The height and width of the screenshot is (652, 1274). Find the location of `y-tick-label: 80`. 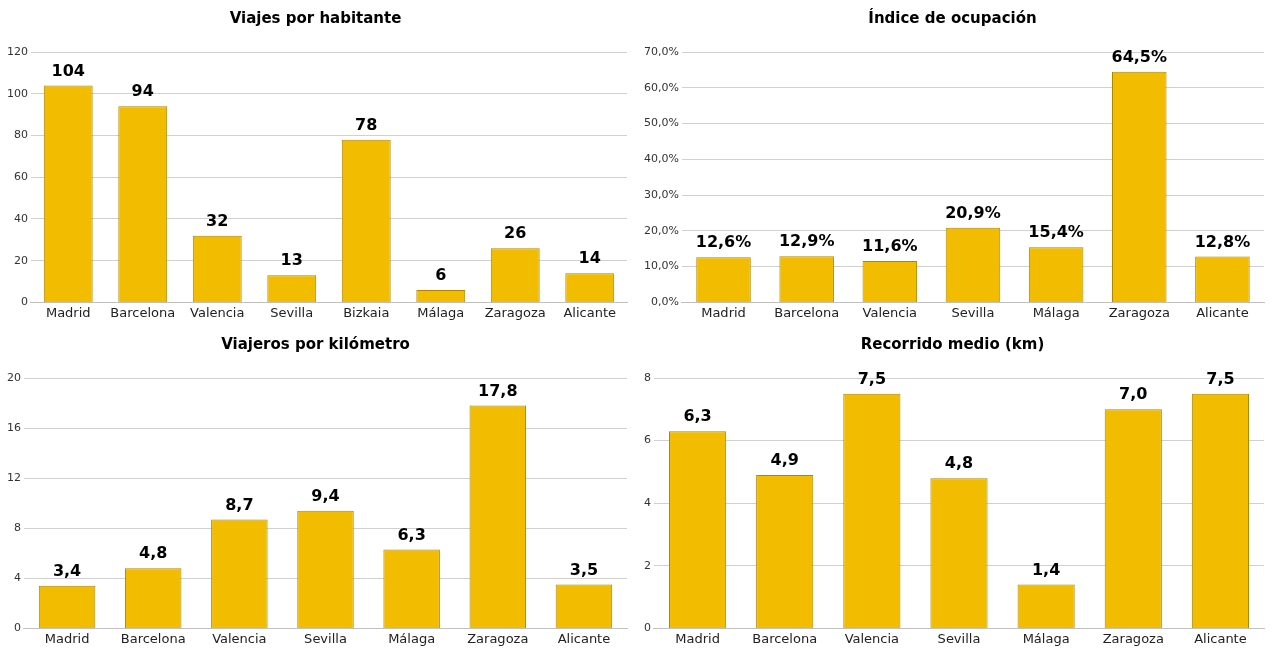

y-tick-label: 80 is located at coordinates (21, 135).